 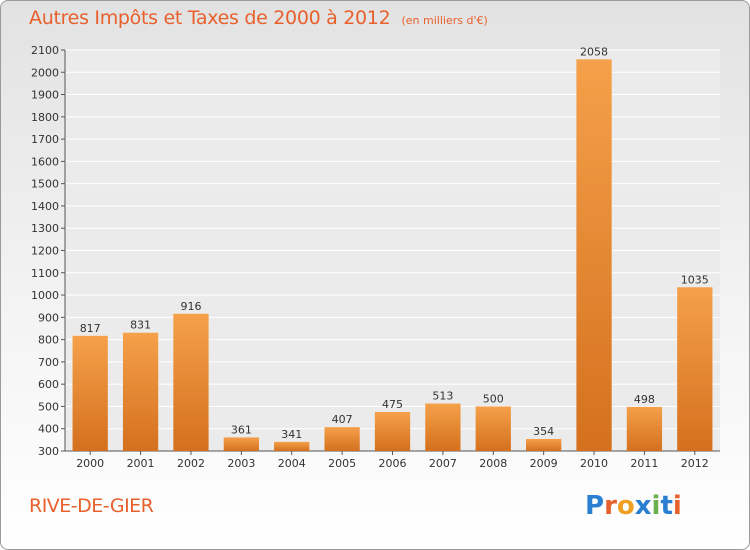 I want to click on y-tick-label: 1700, so click(x=45, y=139).